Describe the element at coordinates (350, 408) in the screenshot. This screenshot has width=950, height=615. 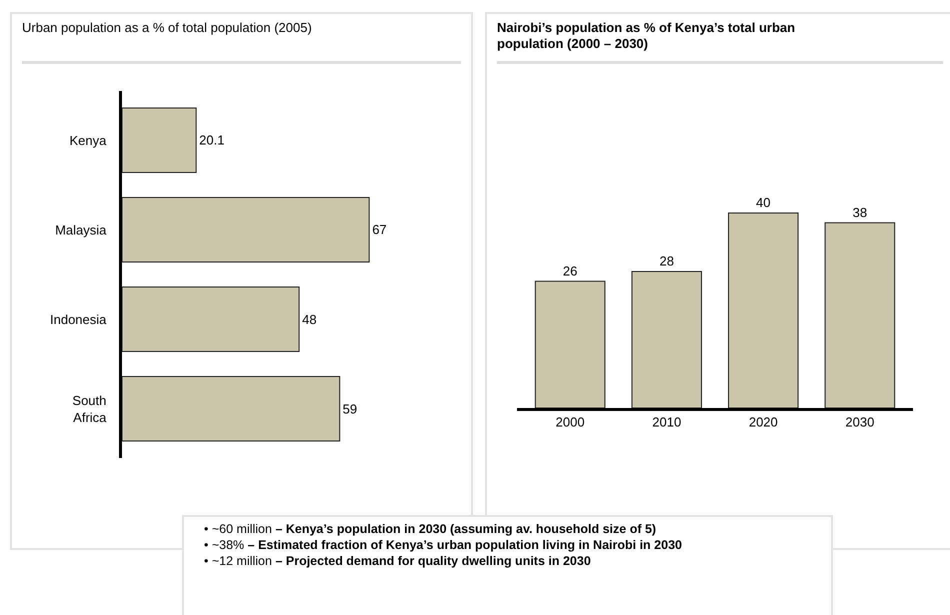
I see `data-label: 59` at that location.